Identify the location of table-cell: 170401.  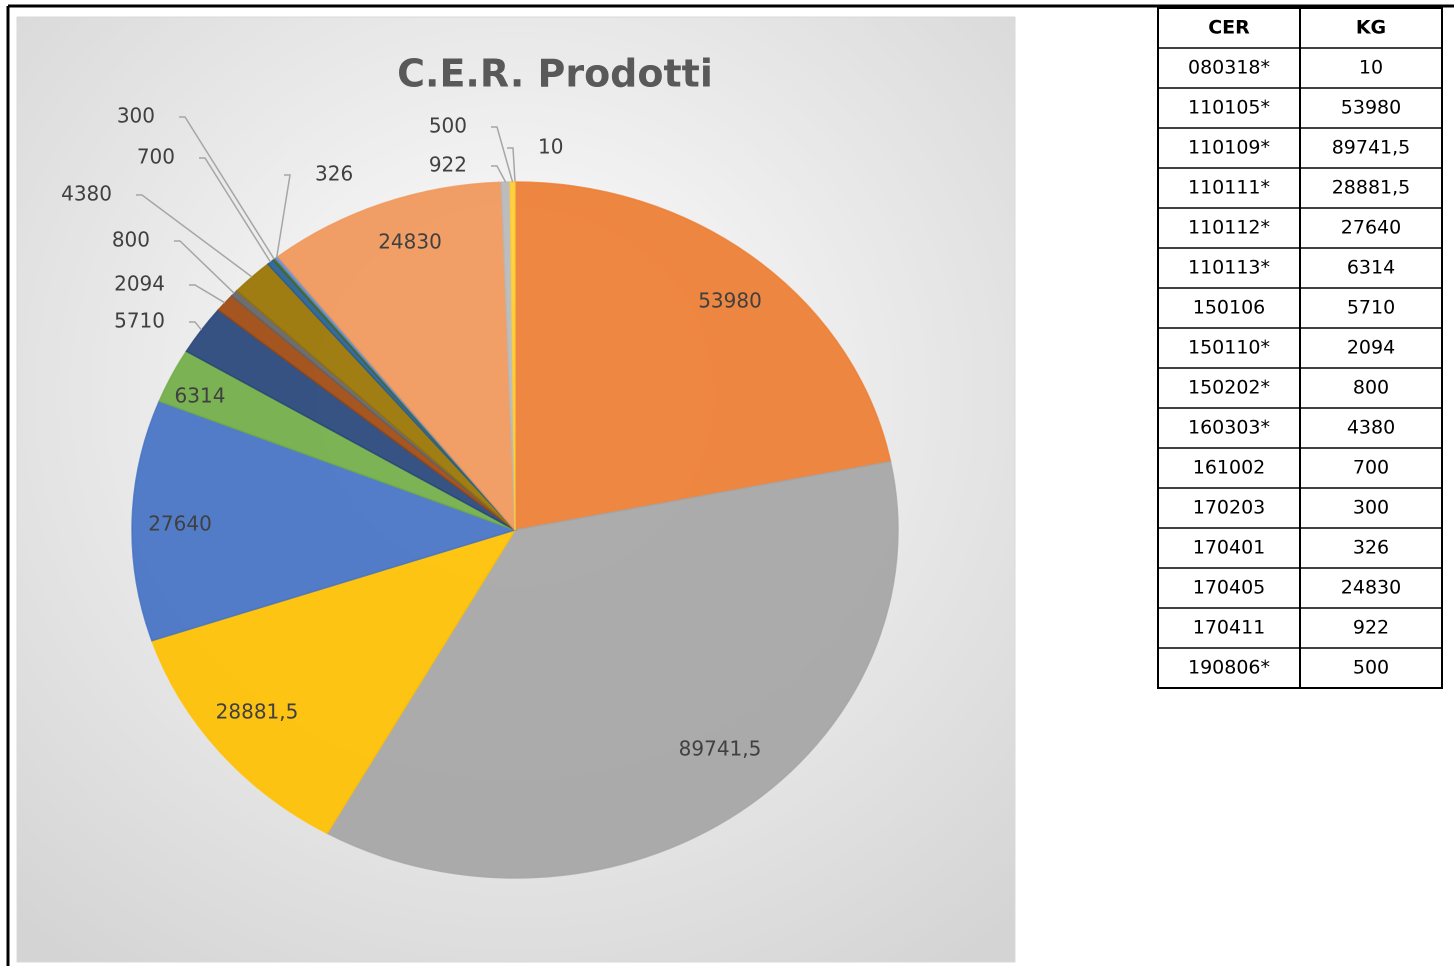
(1229, 548).